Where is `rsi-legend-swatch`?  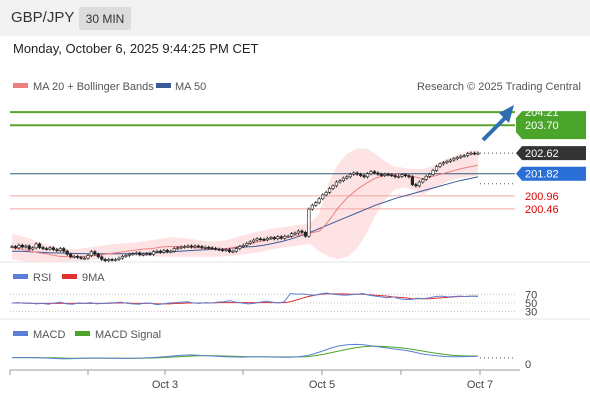
rsi-legend-swatch is located at coordinates (20, 276).